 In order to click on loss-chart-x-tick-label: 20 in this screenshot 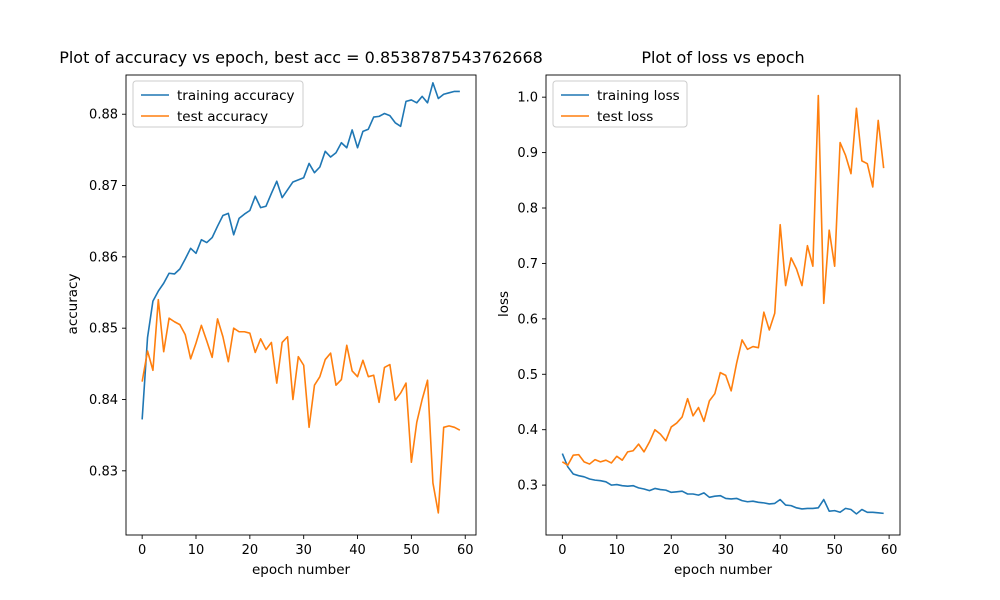, I will do `click(671, 550)`.